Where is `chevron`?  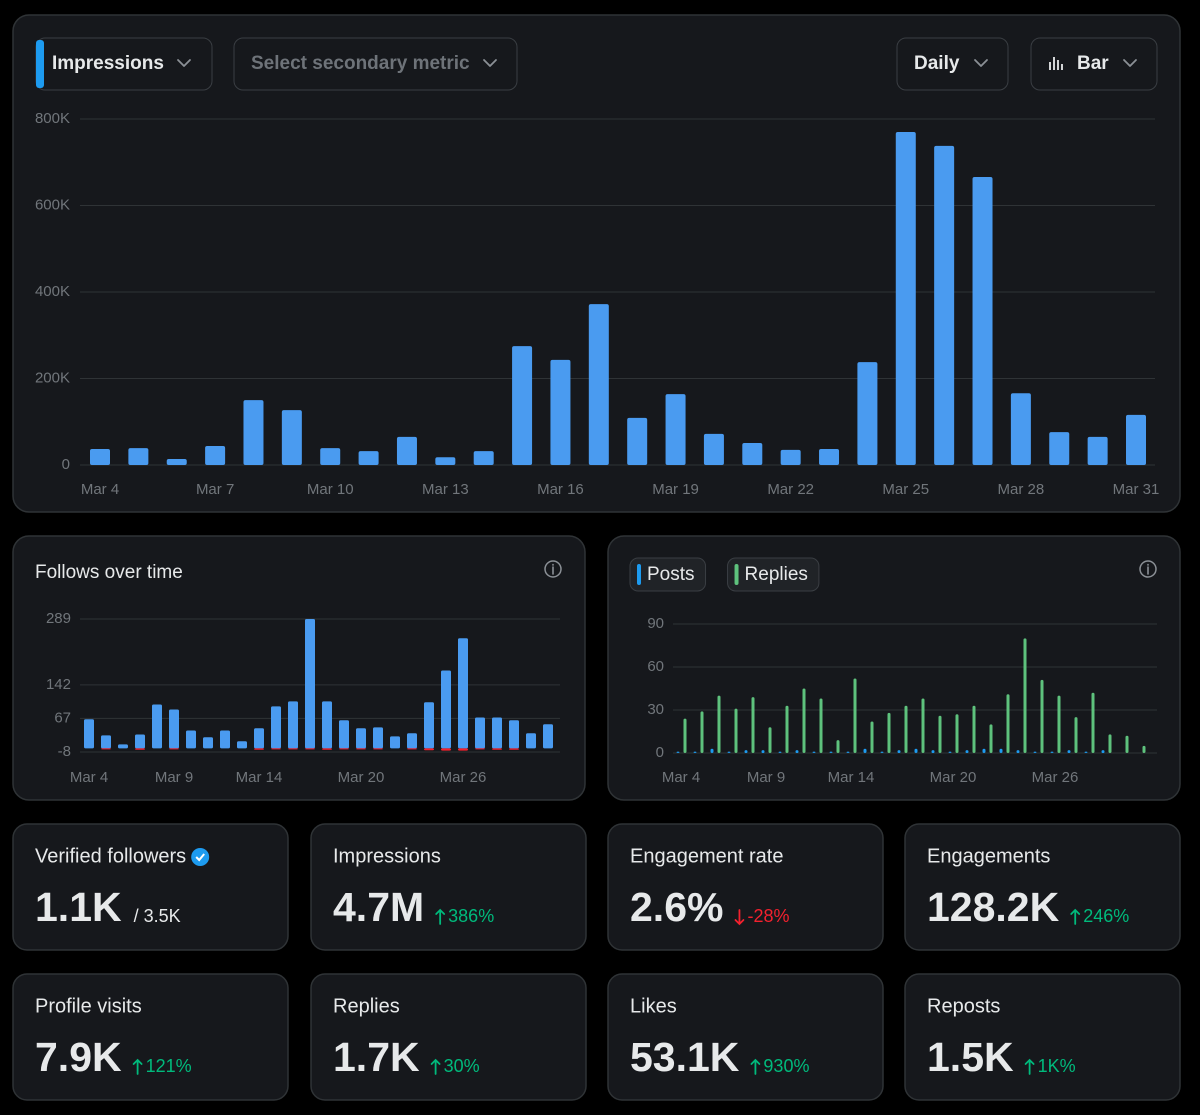 chevron is located at coordinates (184, 63).